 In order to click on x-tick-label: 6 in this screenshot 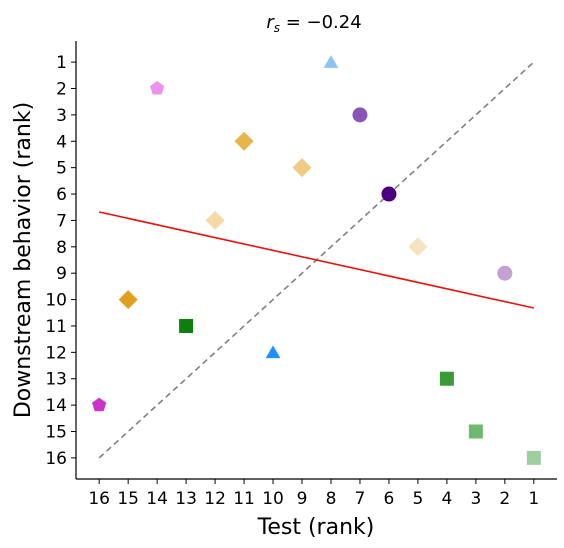, I will do `click(389, 499)`.